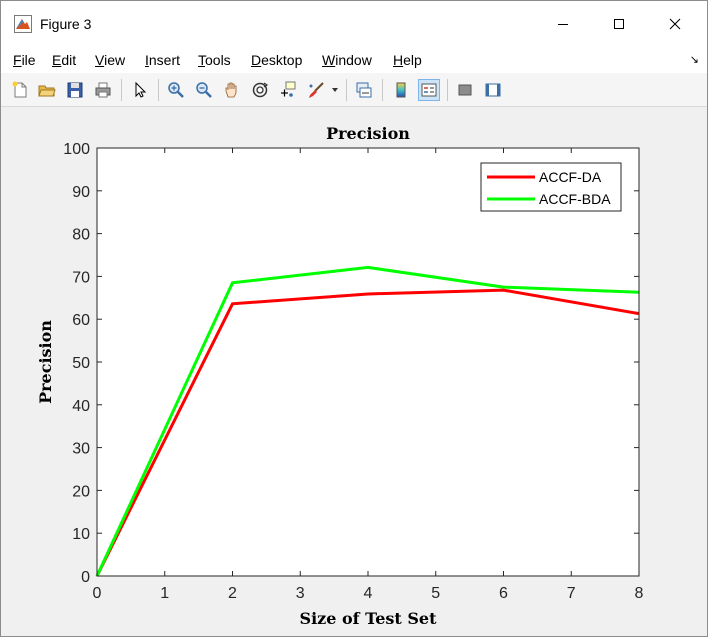  Describe the element at coordinates (694, 60) in the screenshot. I see `dock-arrow-icon: ↘` at that location.